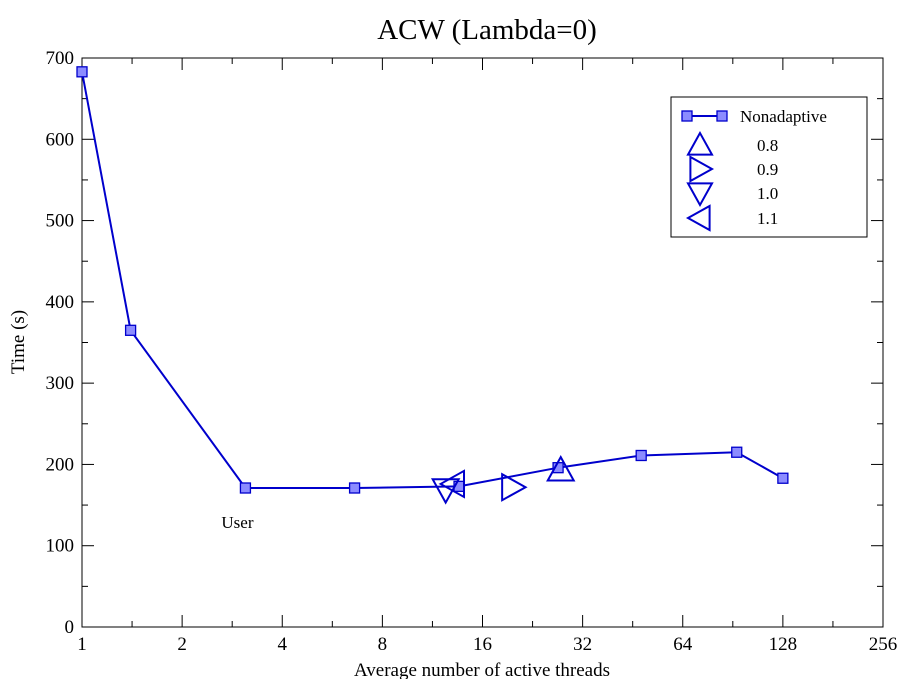 This screenshot has height=679, width=914. I want to click on x-tick-label: 1, so click(82, 644).